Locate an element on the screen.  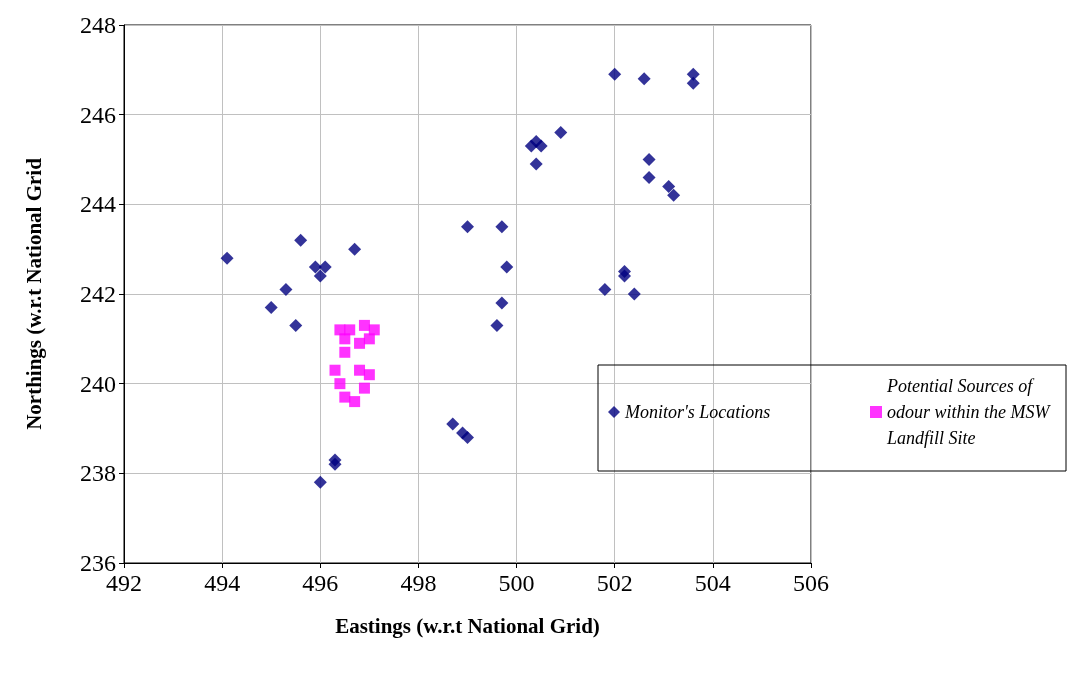
x-tick-label: 504 is located at coordinates (712, 583).